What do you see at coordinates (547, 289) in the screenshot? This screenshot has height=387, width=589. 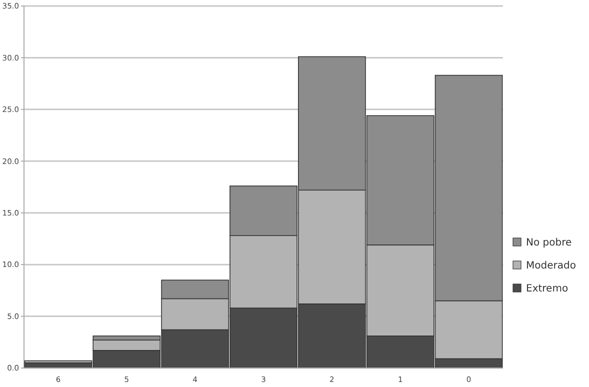 I see `legend-label: Extremo` at bounding box center [547, 289].